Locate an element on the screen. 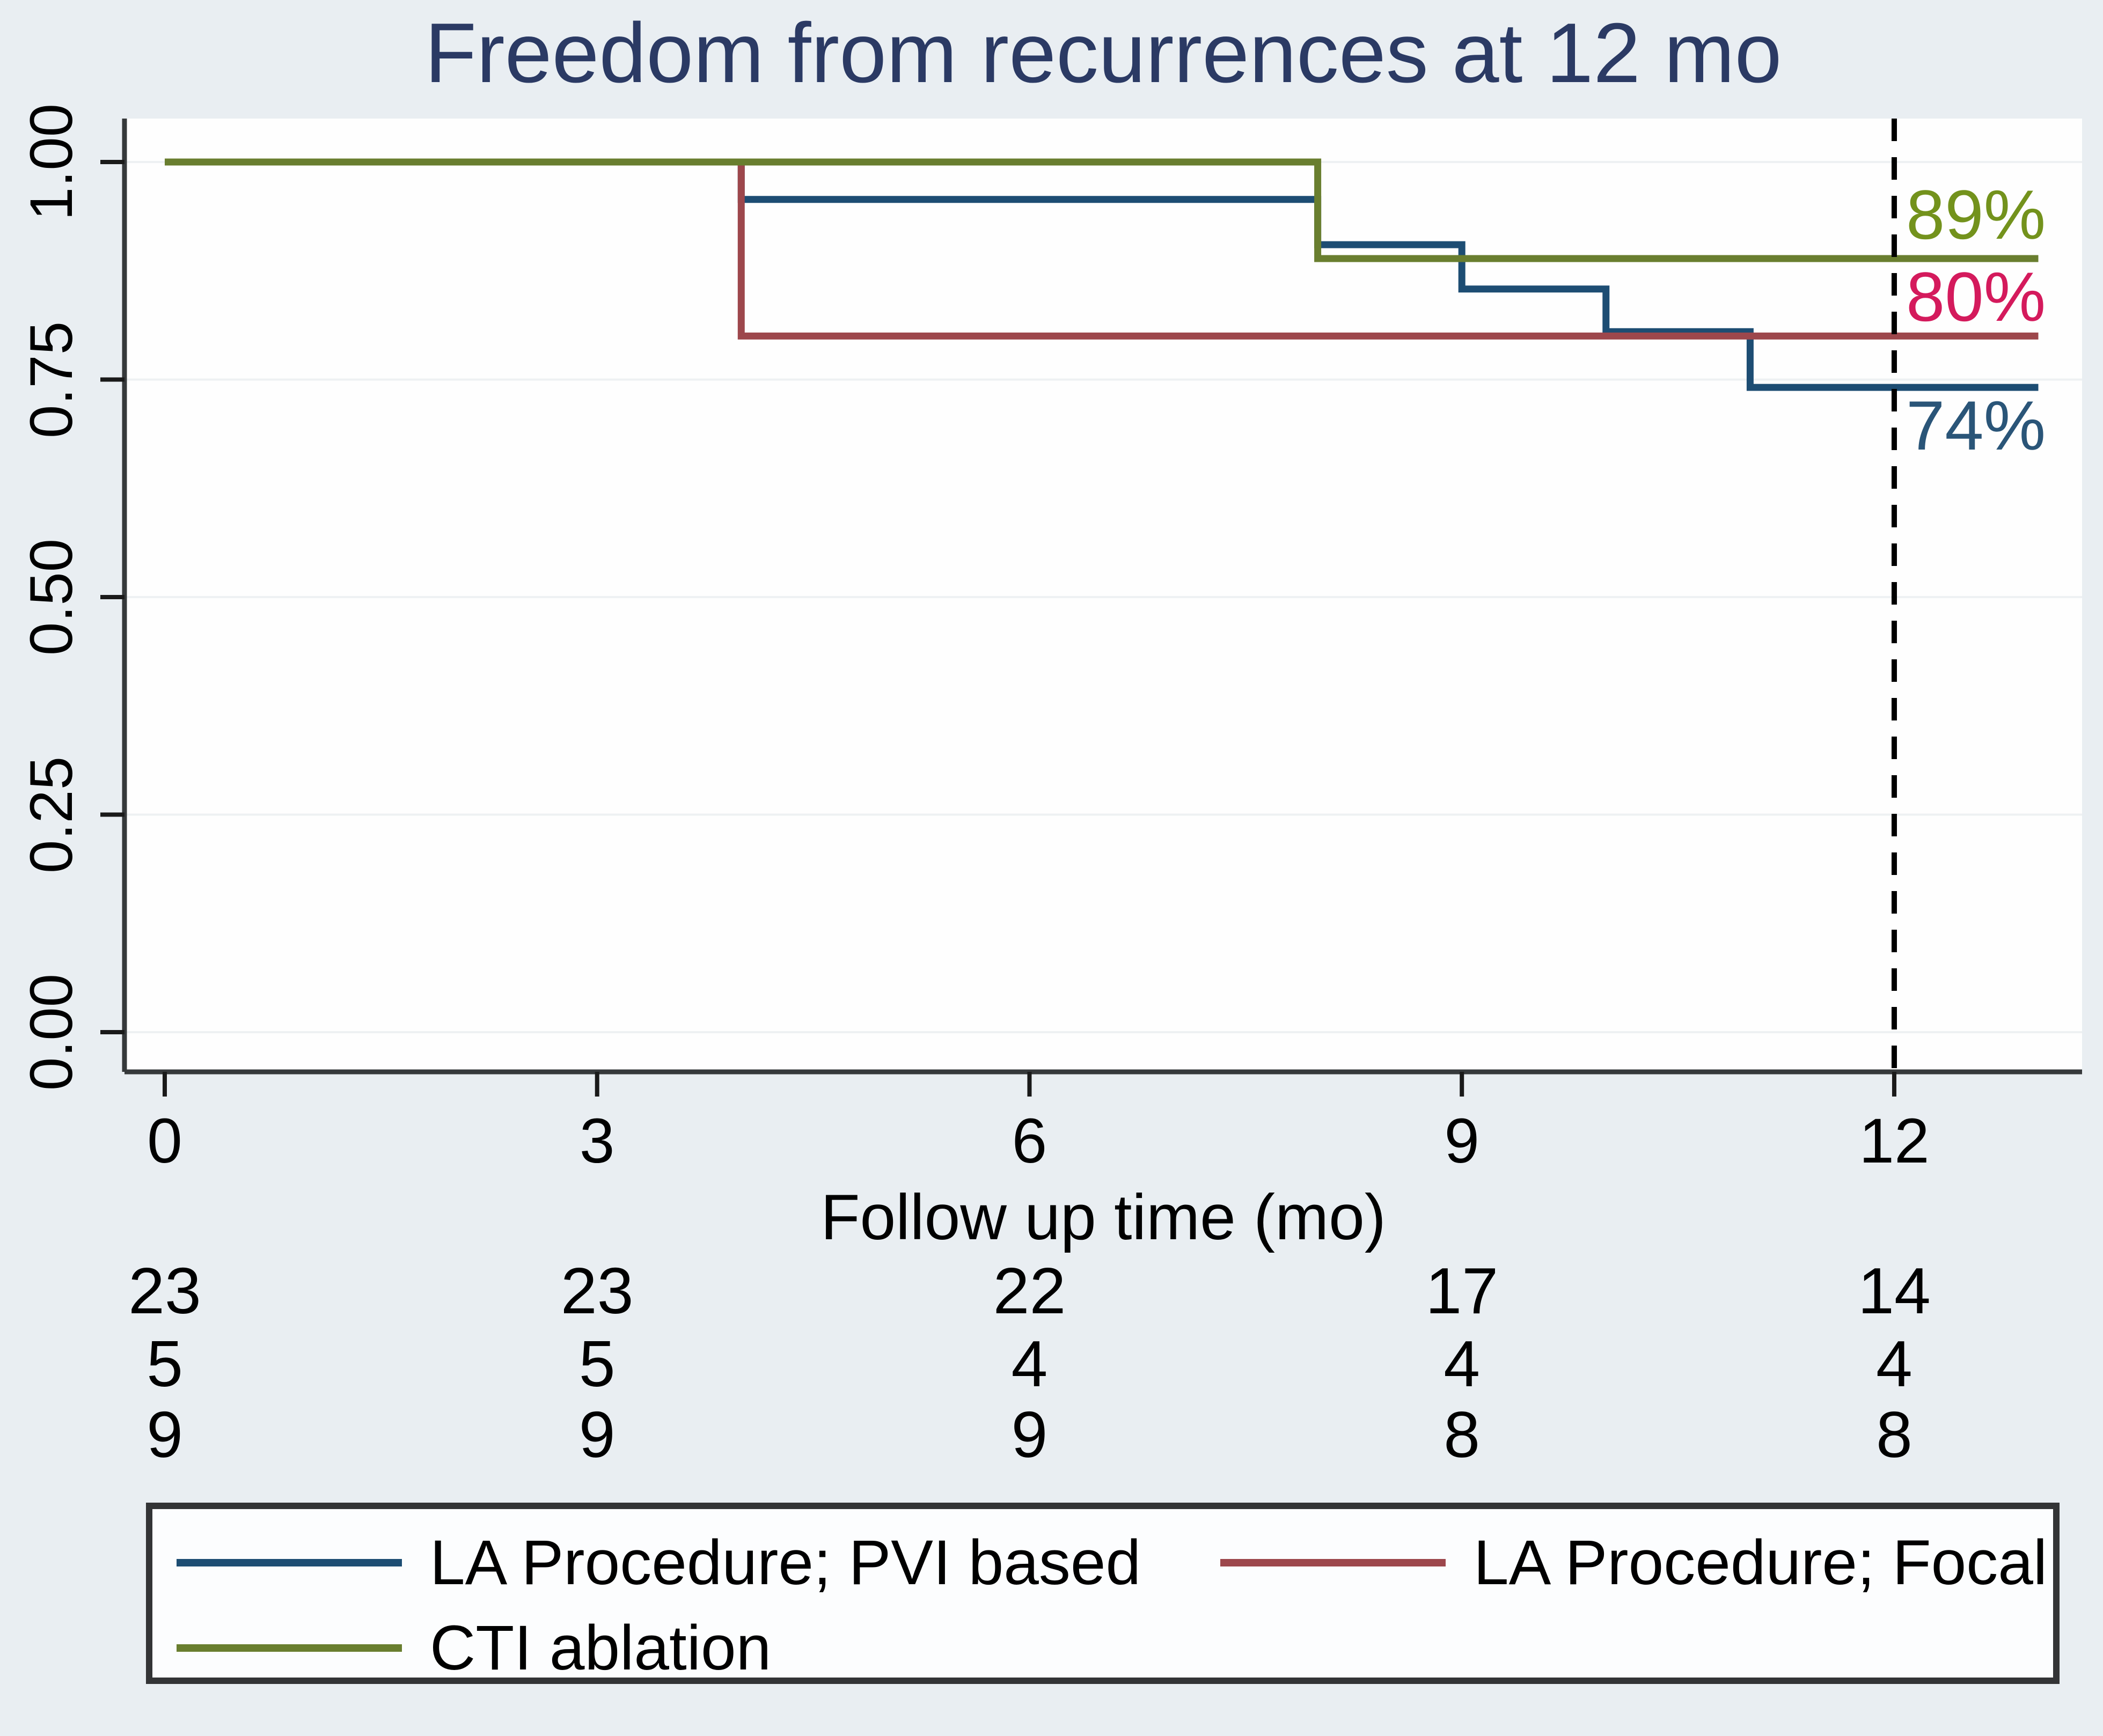 The height and width of the screenshot is (1736, 2103). x-axis-title: Follow up time (mo) is located at coordinates (1103, 1217).